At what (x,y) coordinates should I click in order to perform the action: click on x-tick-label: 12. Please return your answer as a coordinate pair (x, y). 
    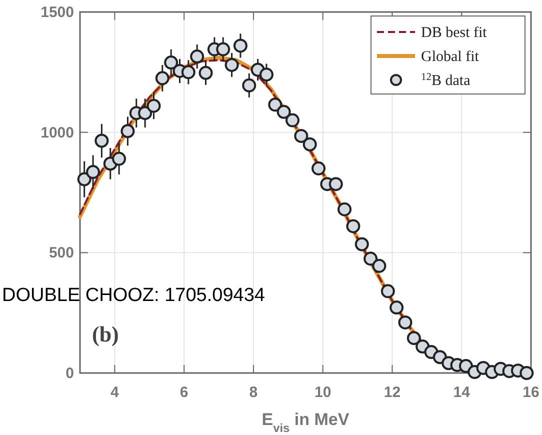
    Looking at the image, I should click on (392, 392).